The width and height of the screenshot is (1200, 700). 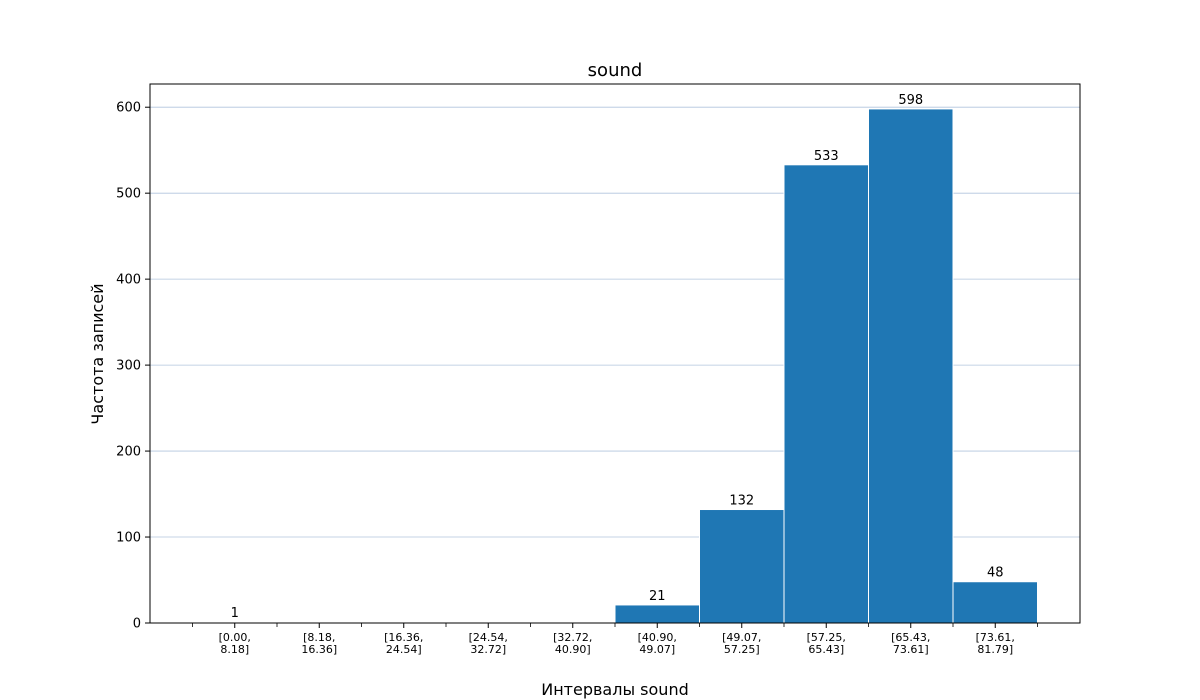 I want to click on x-tick-label-line1: [40.90,, so click(x=657, y=637).